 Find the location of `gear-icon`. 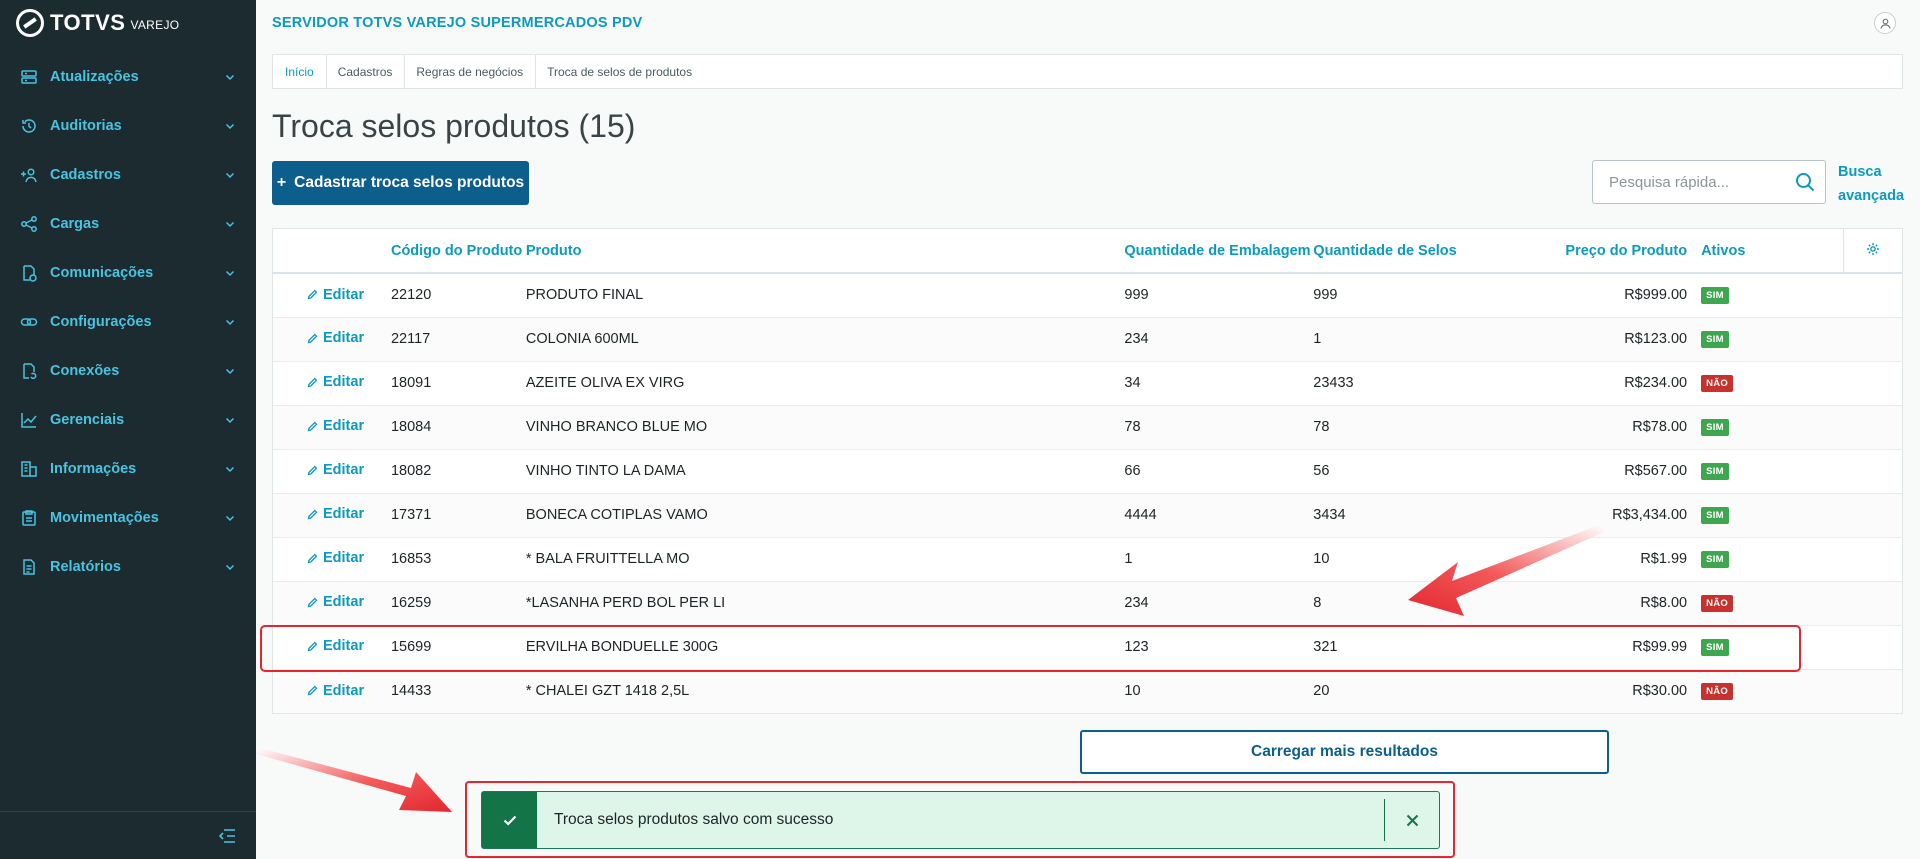

gear-icon is located at coordinates (1873, 248).